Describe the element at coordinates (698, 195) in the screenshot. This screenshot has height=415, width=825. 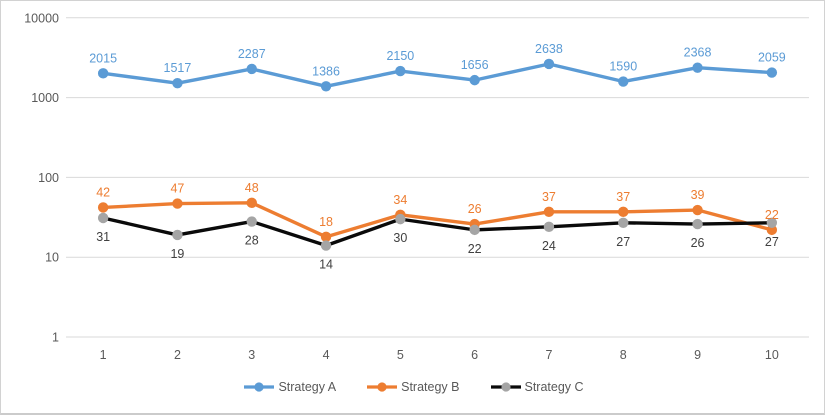
I see `data-point-label: 39` at that location.